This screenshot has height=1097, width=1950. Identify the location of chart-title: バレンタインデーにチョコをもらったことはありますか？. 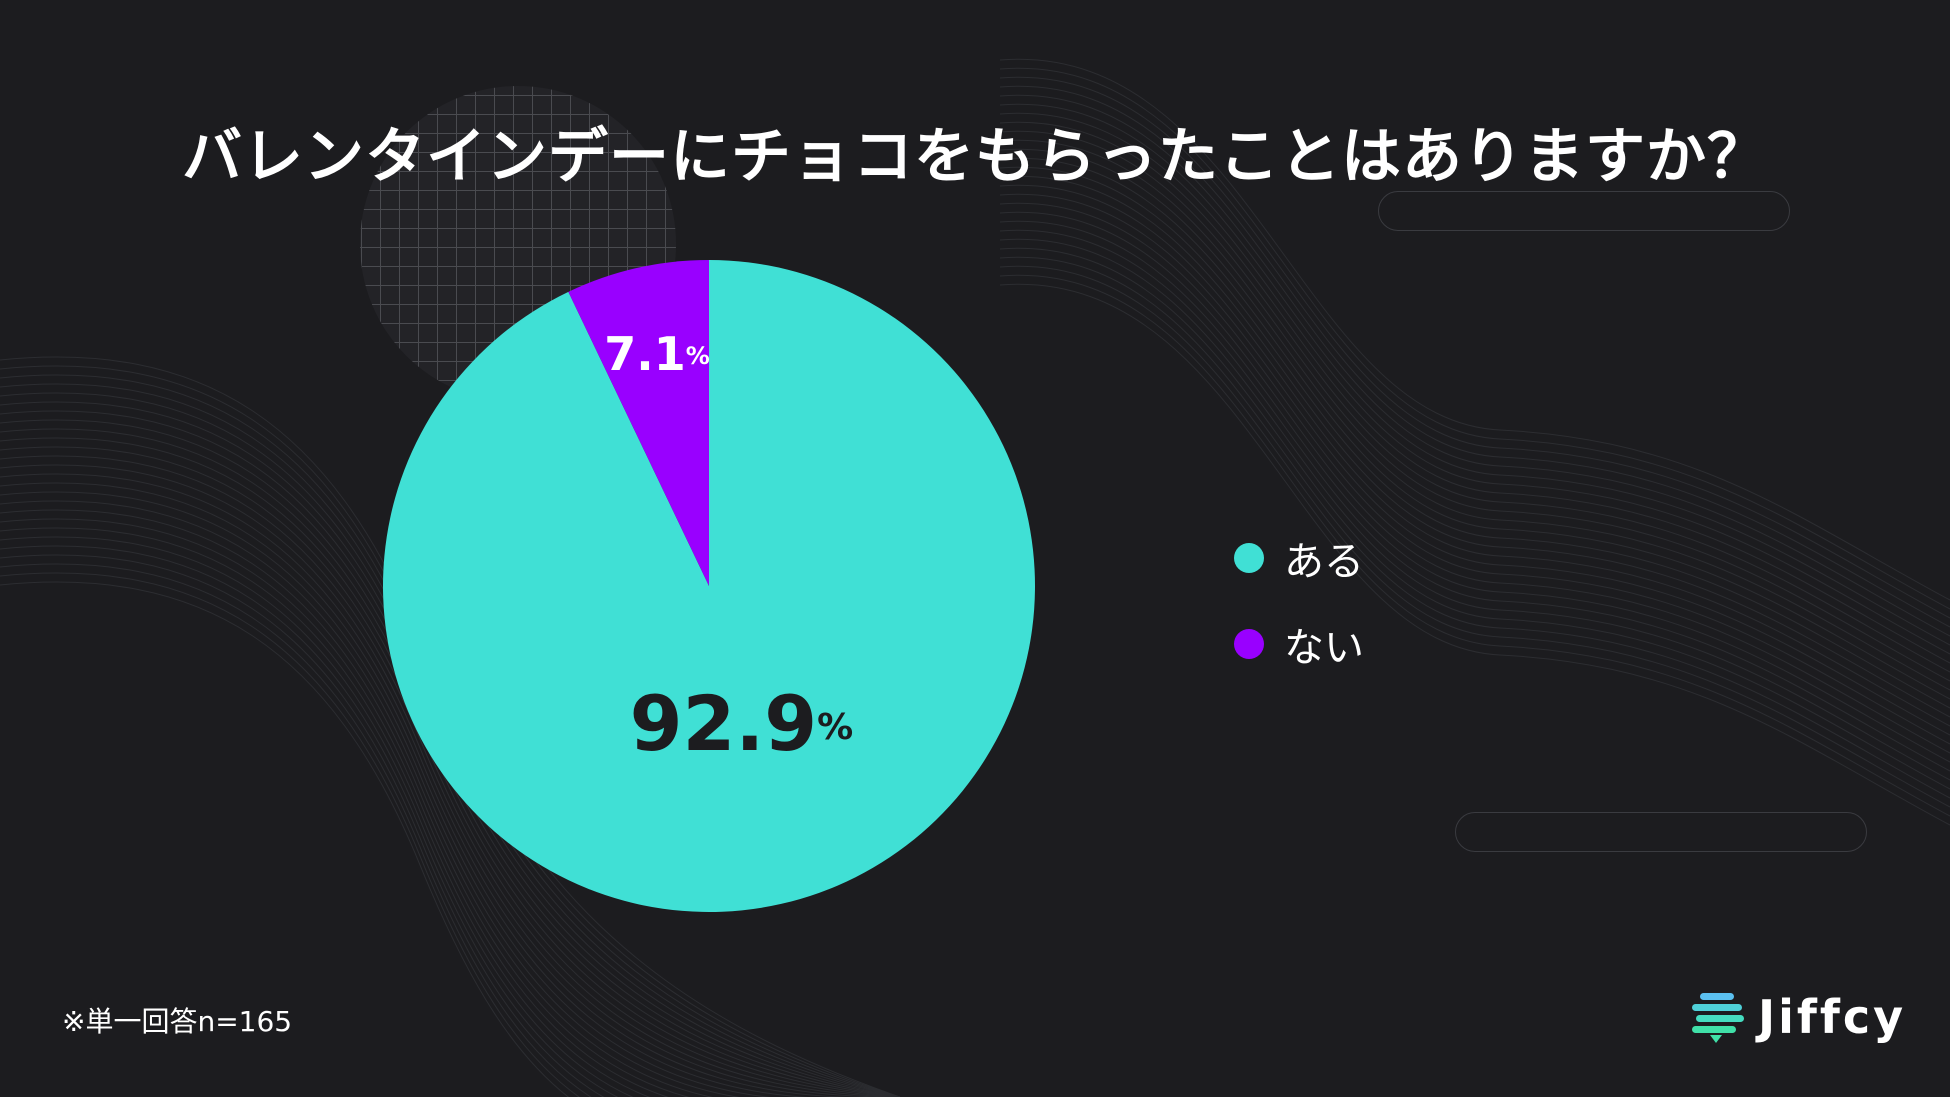
(975, 157).